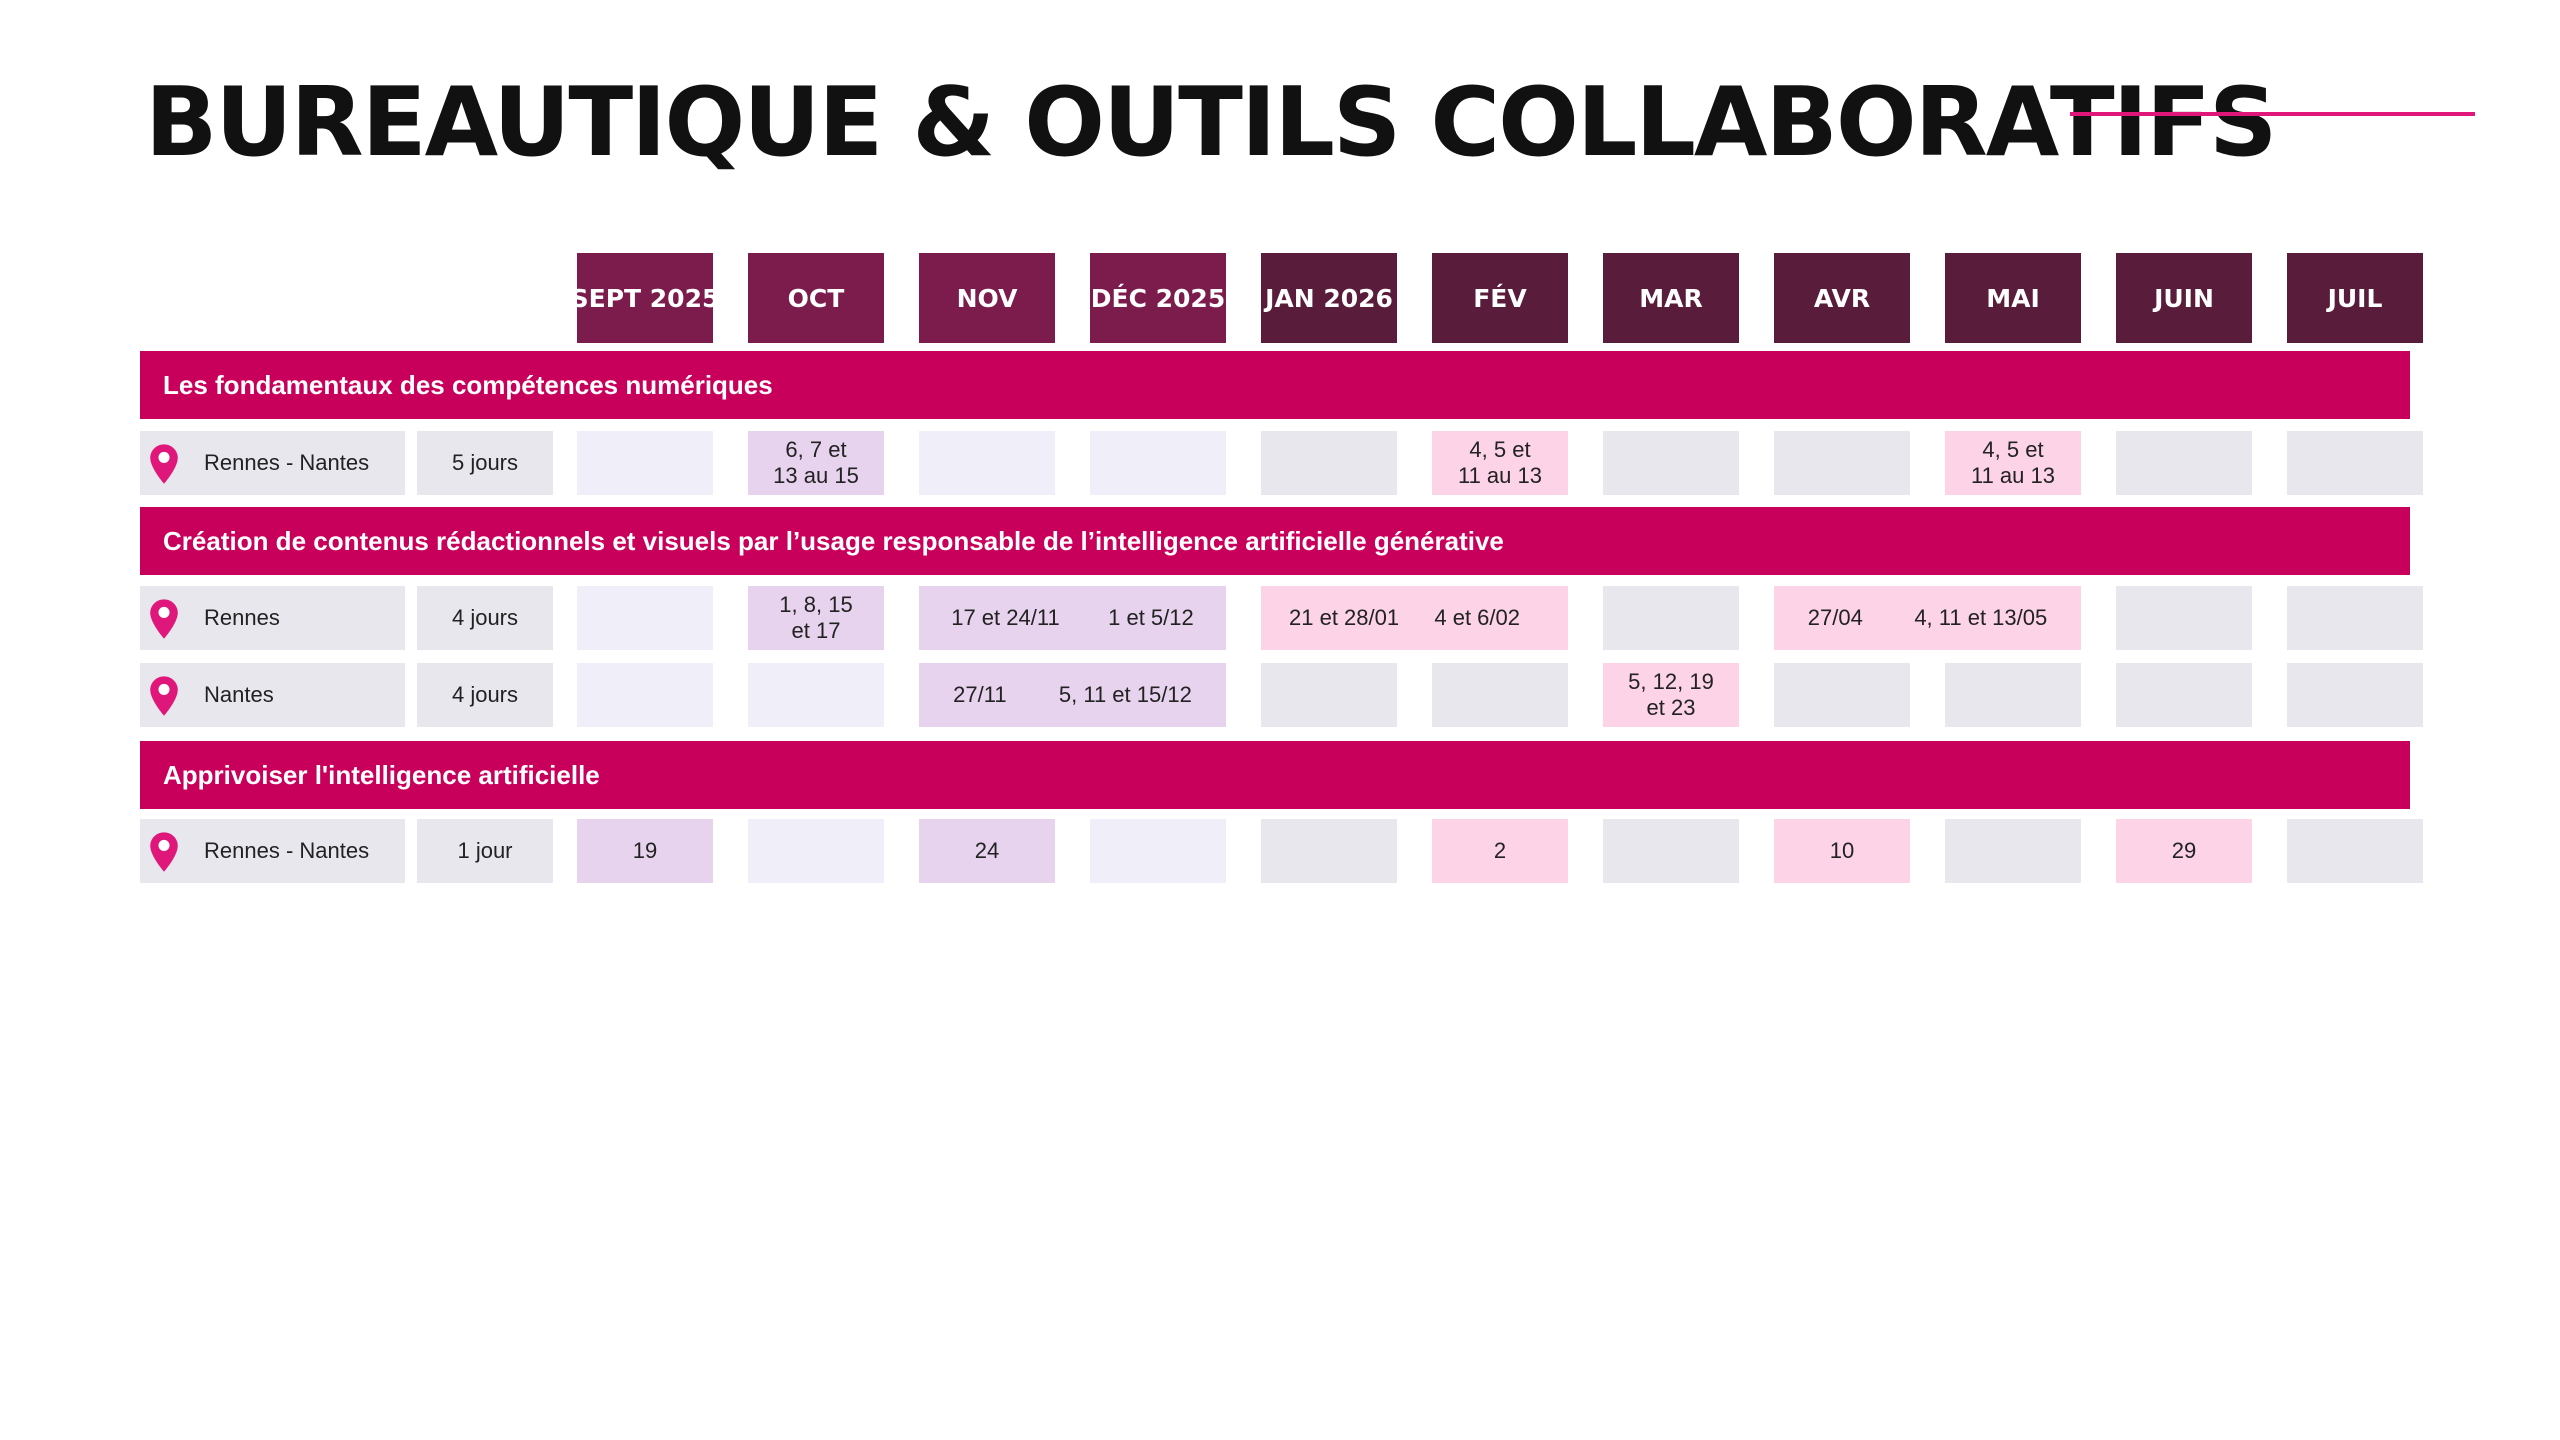 Image resolution: width=2560 pixels, height=1440 pixels. I want to click on date-cell-fev: 2, so click(1500, 851).